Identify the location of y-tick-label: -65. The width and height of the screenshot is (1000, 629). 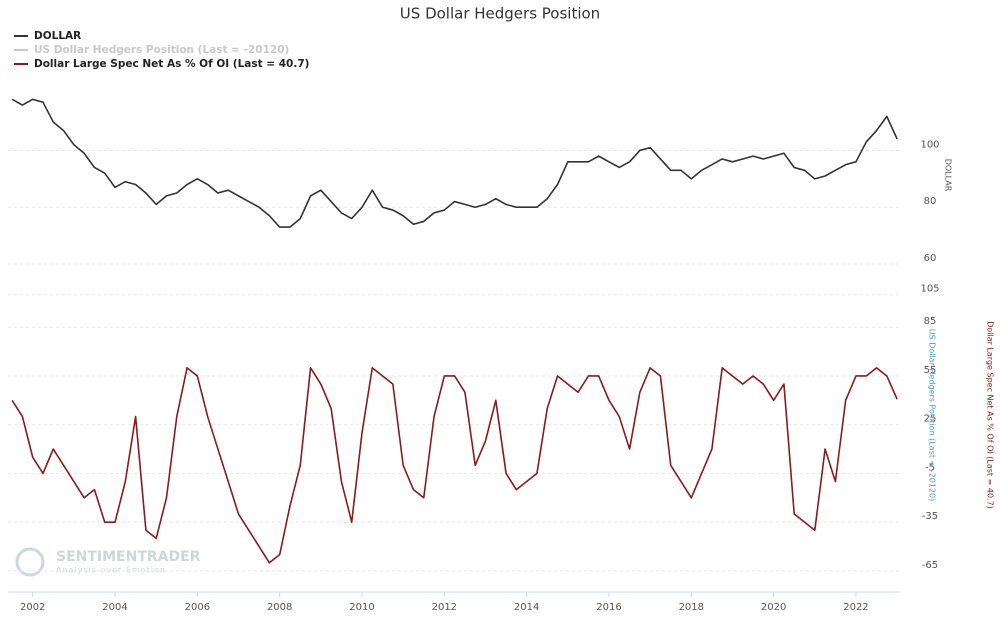
(930, 565).